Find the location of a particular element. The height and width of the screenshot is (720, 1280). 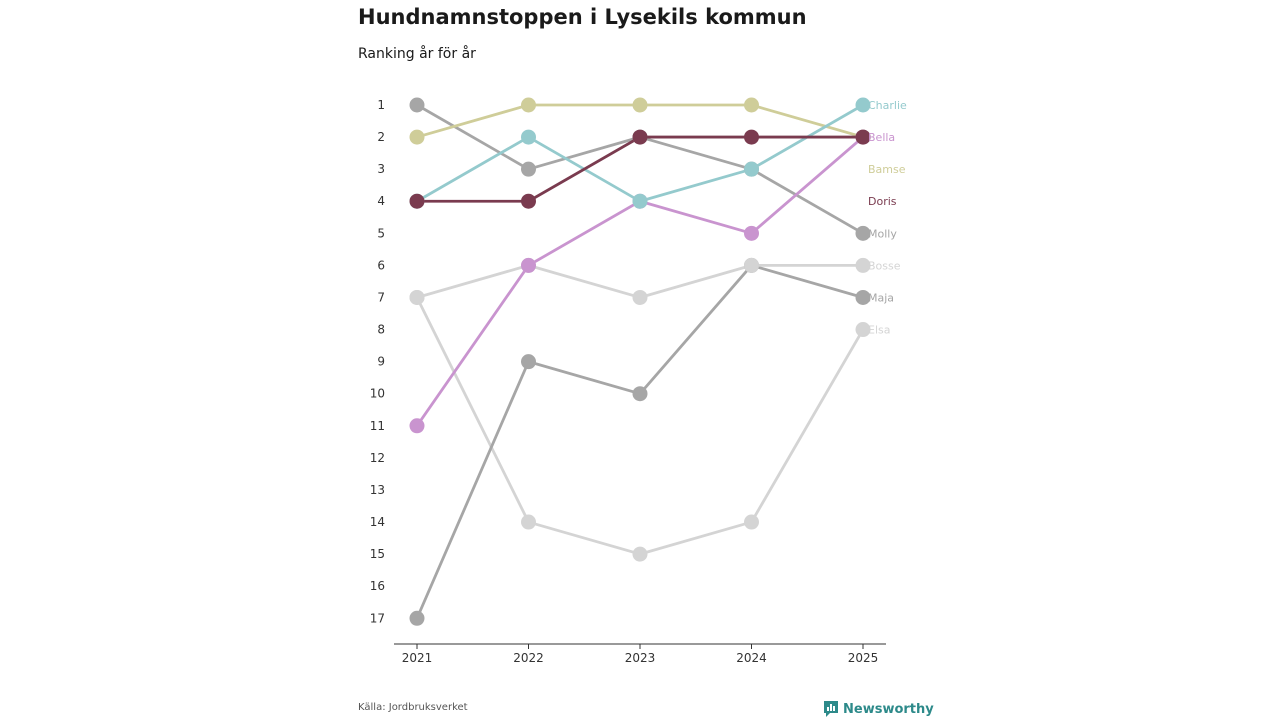

series-line-charlie is located at coordinates (640, 153).